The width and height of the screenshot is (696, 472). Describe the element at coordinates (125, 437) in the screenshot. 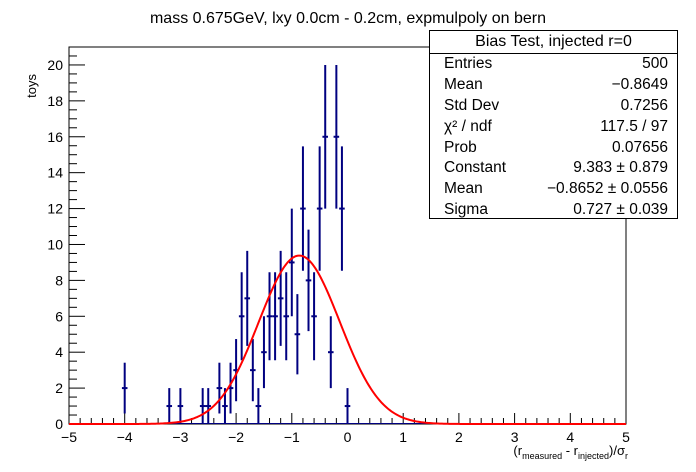

I see `x-tick-label: −4` at that location.